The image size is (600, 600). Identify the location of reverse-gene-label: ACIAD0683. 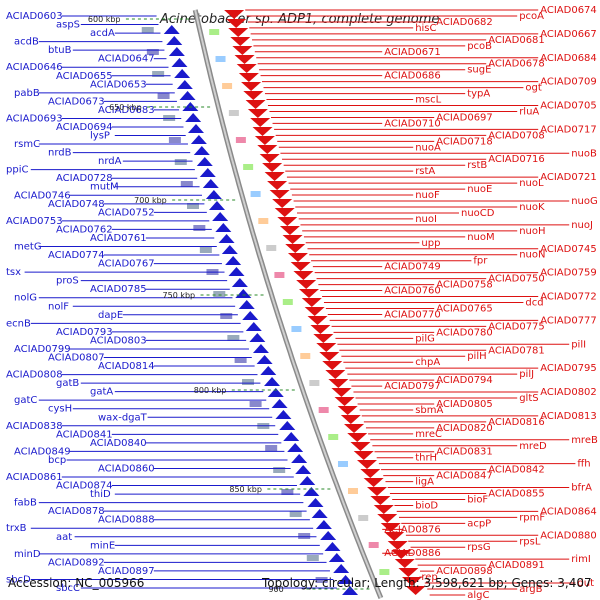
(126, 110).